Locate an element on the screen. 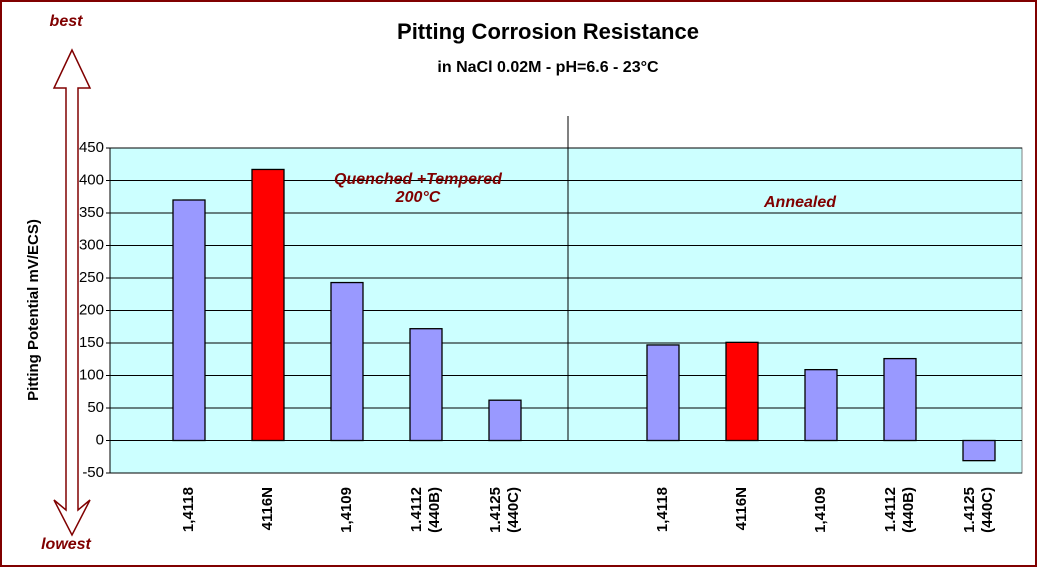 Image resolution: width=1037 pixels, height=567 pixels. y-tick-label: 150 is located at coordinates (91, 342).